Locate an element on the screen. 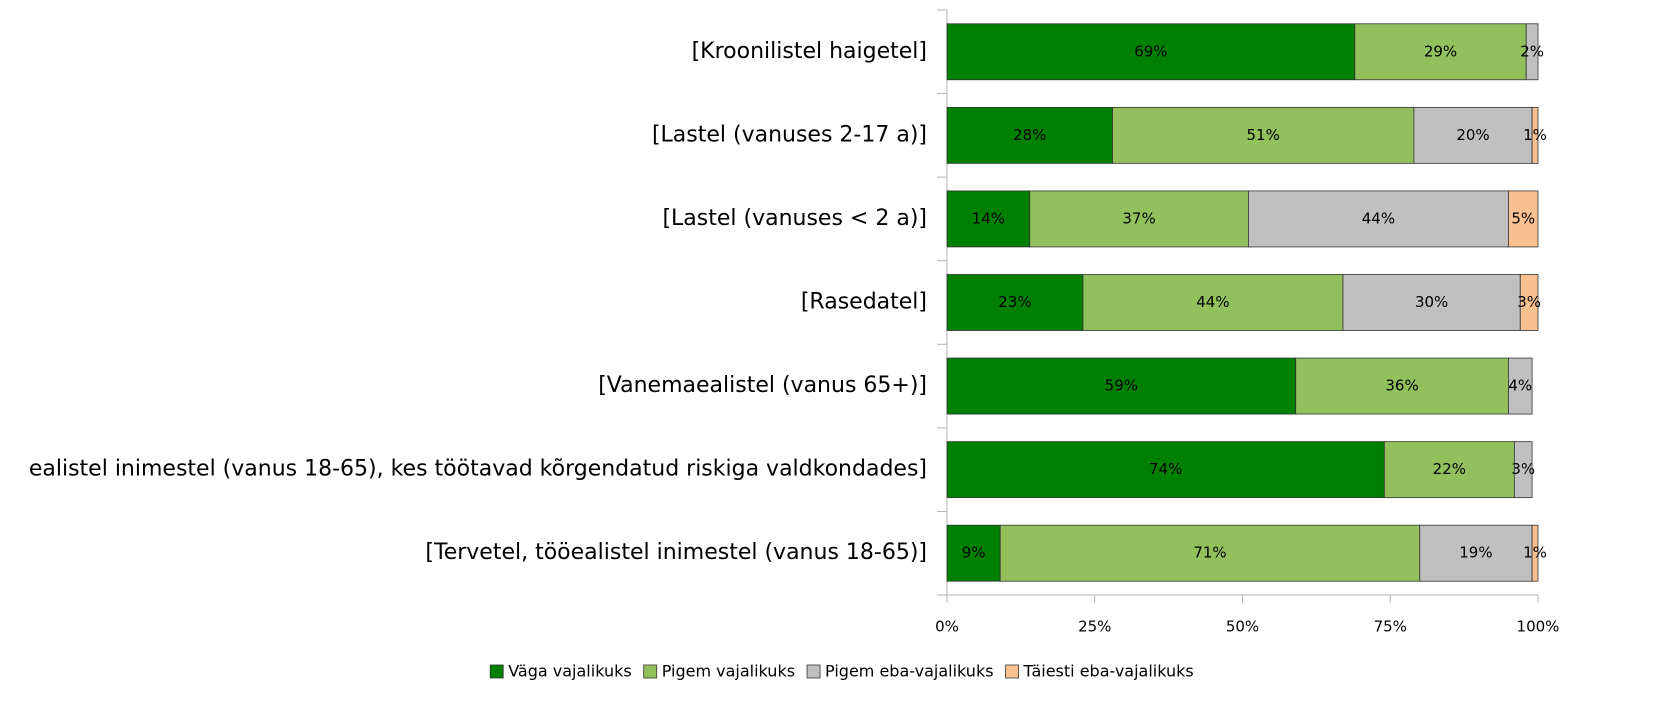 Image resolution: width=1655 pixels, height=721 pixels. value-label: 14% is located at coordinates (988, 218).